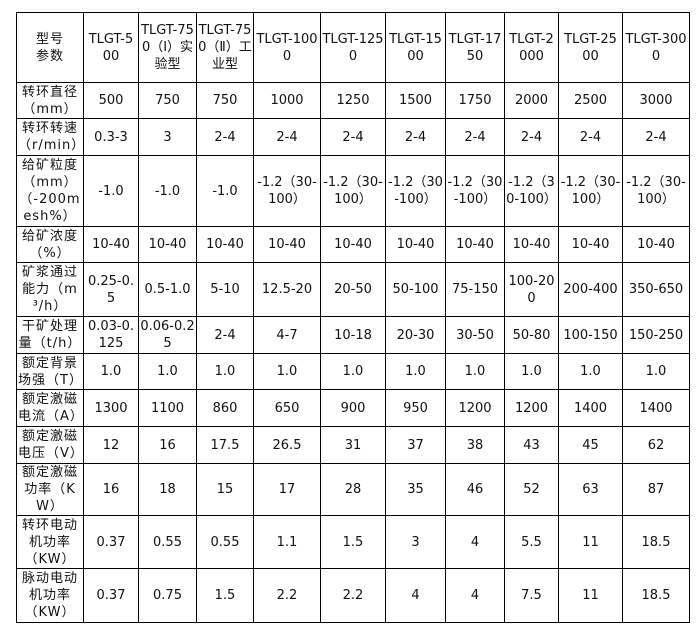 The image size is (697, 630). What do you see at coordinates (590, 47) in the screenshot?
I see `model-header-cell: TLGT-2500` at bounding box center [590, 47].